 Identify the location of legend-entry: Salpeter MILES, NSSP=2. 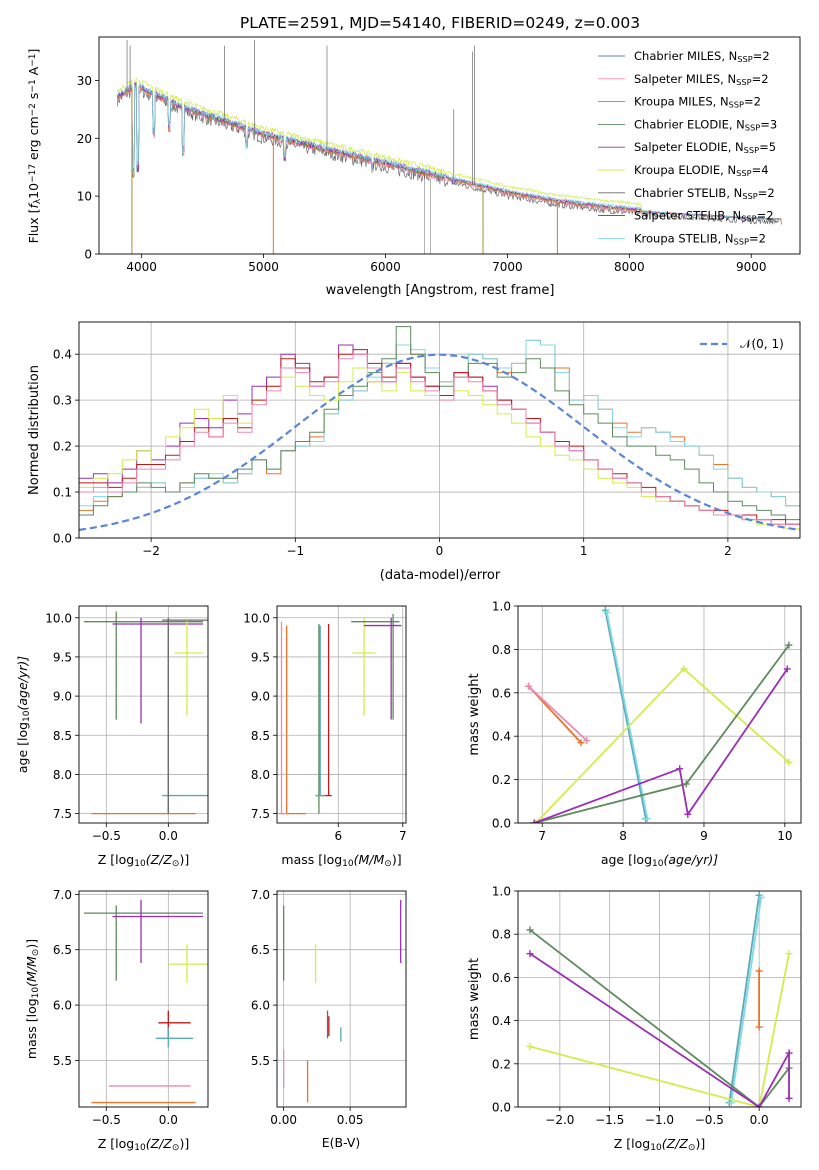
(701, 79).